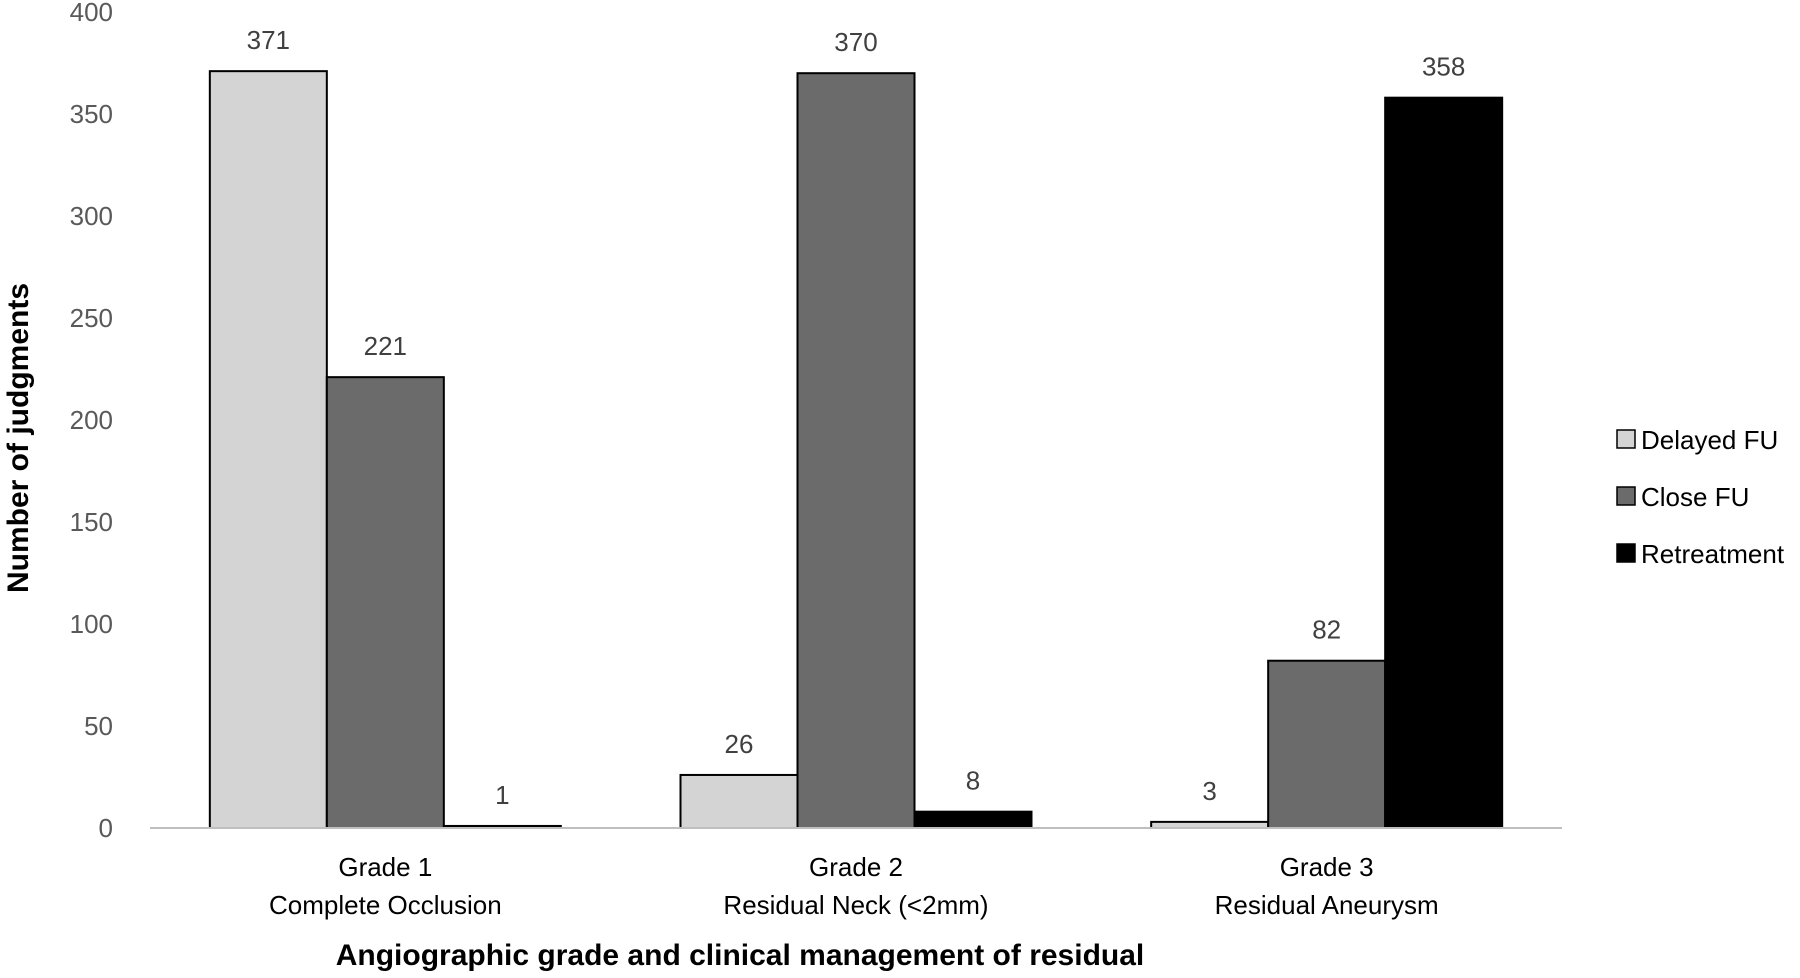 Image resolution: width=1800 pixels, height=978 pixels. What do you see at coordinates (268, 40) in the screenshot?
I see `data-label: 371` at bounding box center [268, 40].